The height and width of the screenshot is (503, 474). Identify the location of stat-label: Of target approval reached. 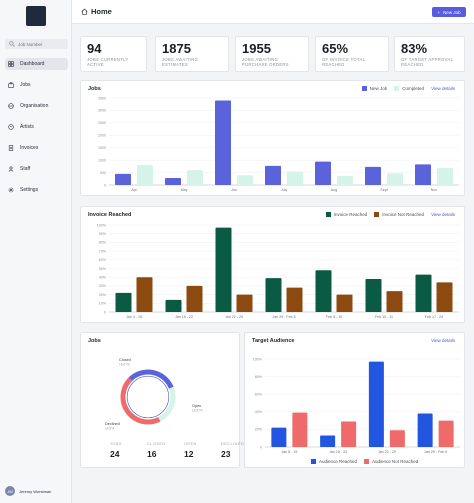
(427, 62).